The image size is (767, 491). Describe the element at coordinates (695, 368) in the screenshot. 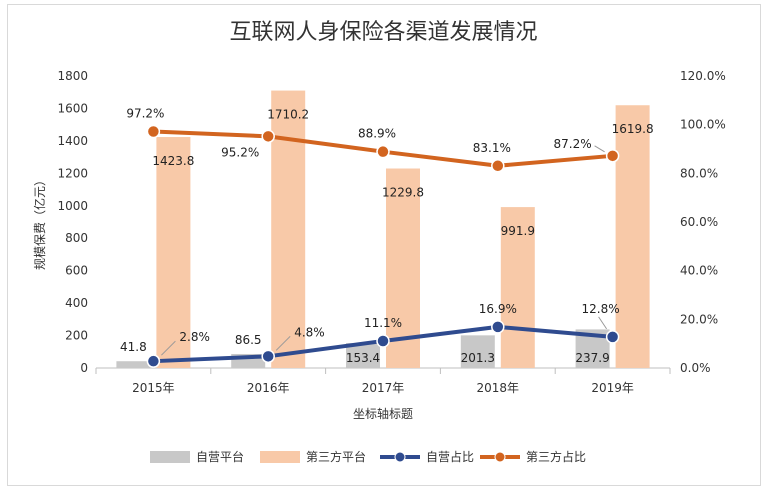

I see `y2-tick-label: 0.0%` at that location.